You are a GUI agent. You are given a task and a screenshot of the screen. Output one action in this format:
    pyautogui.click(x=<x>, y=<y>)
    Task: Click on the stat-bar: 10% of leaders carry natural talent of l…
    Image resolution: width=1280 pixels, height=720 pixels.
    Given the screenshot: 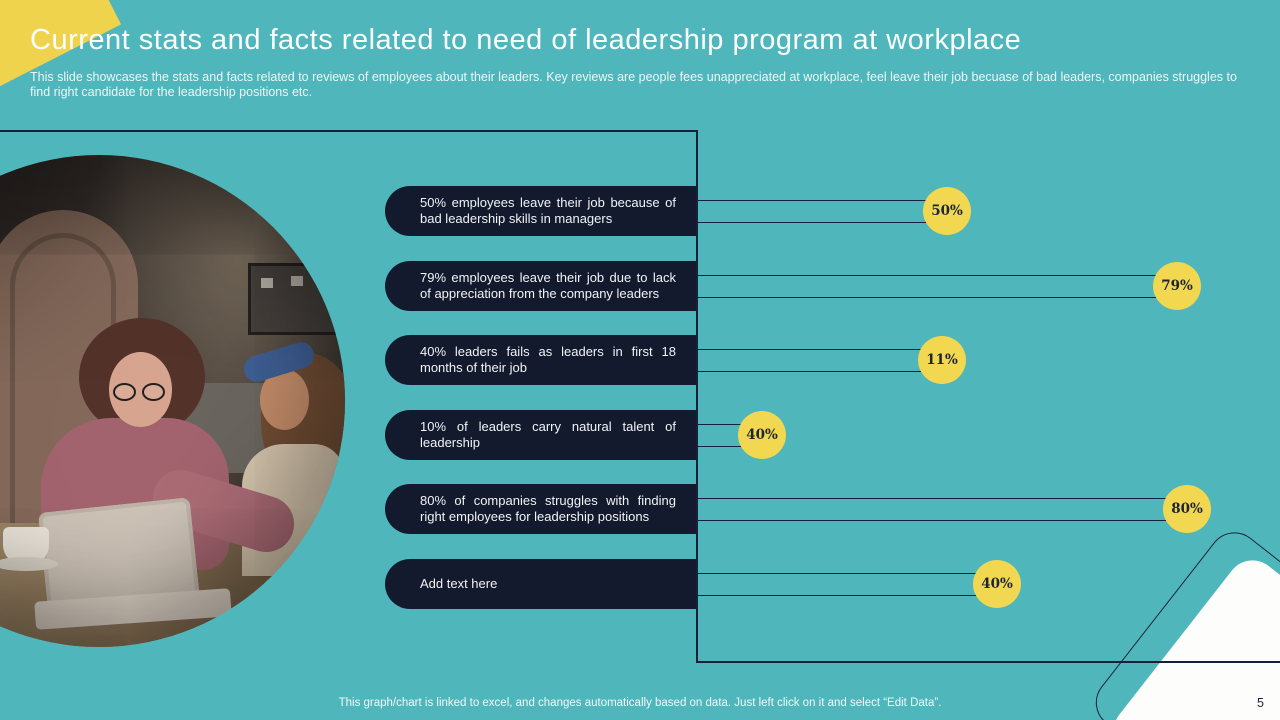 What is the action you would take?
    pyautogui.click(x=541, y=435)
    